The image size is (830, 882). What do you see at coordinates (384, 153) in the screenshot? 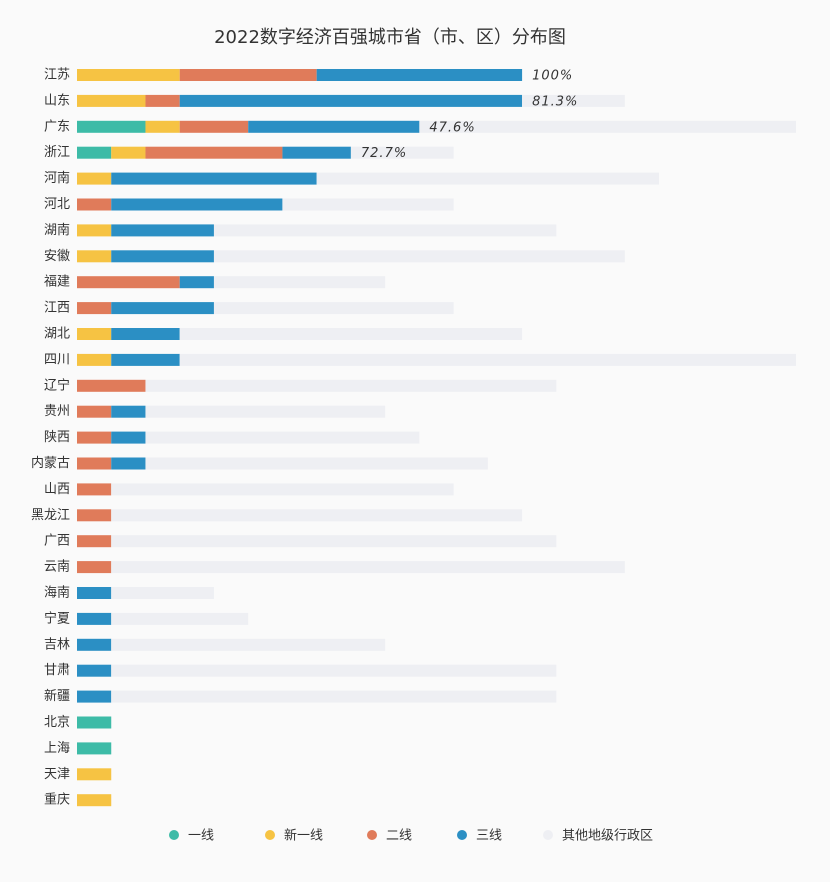
I see `annotation: 72.7%` at bounding box center [384, 153].